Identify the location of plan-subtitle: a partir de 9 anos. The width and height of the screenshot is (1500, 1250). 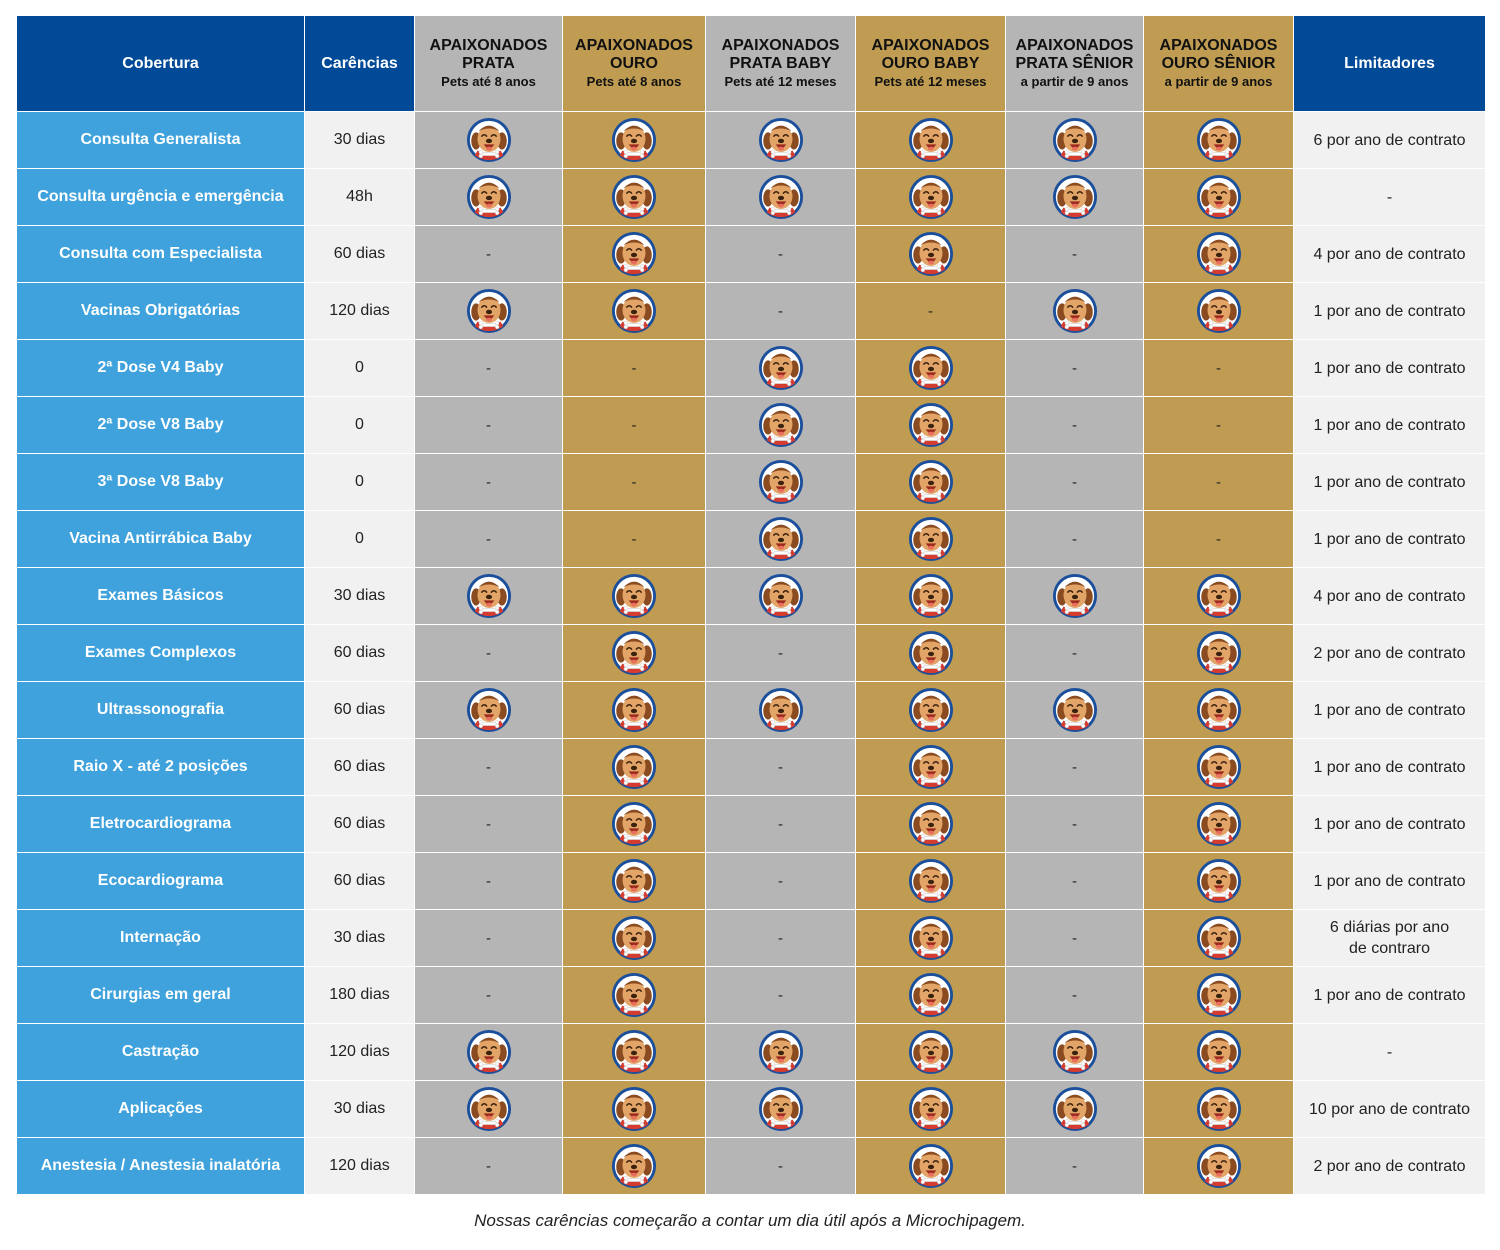
(1074, 81).